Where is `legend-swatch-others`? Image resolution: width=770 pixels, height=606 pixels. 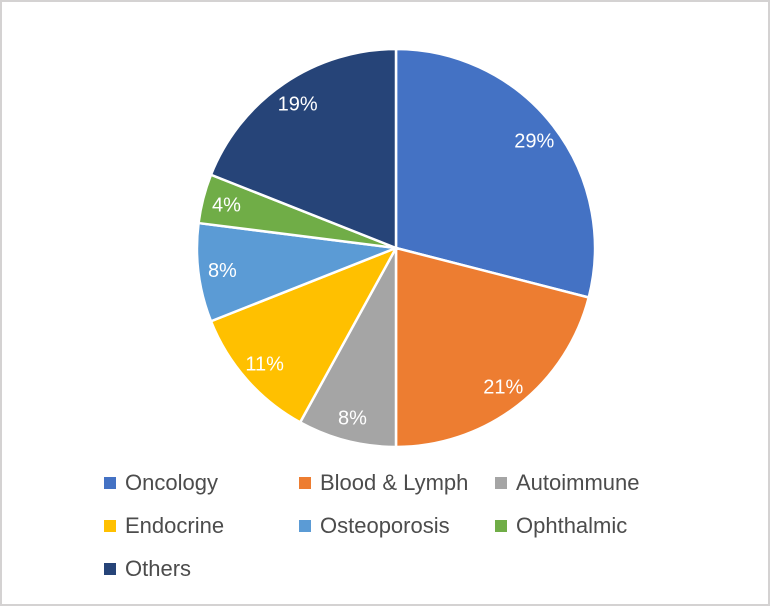
legend-swatch-others is located at coordinates (110, 569).